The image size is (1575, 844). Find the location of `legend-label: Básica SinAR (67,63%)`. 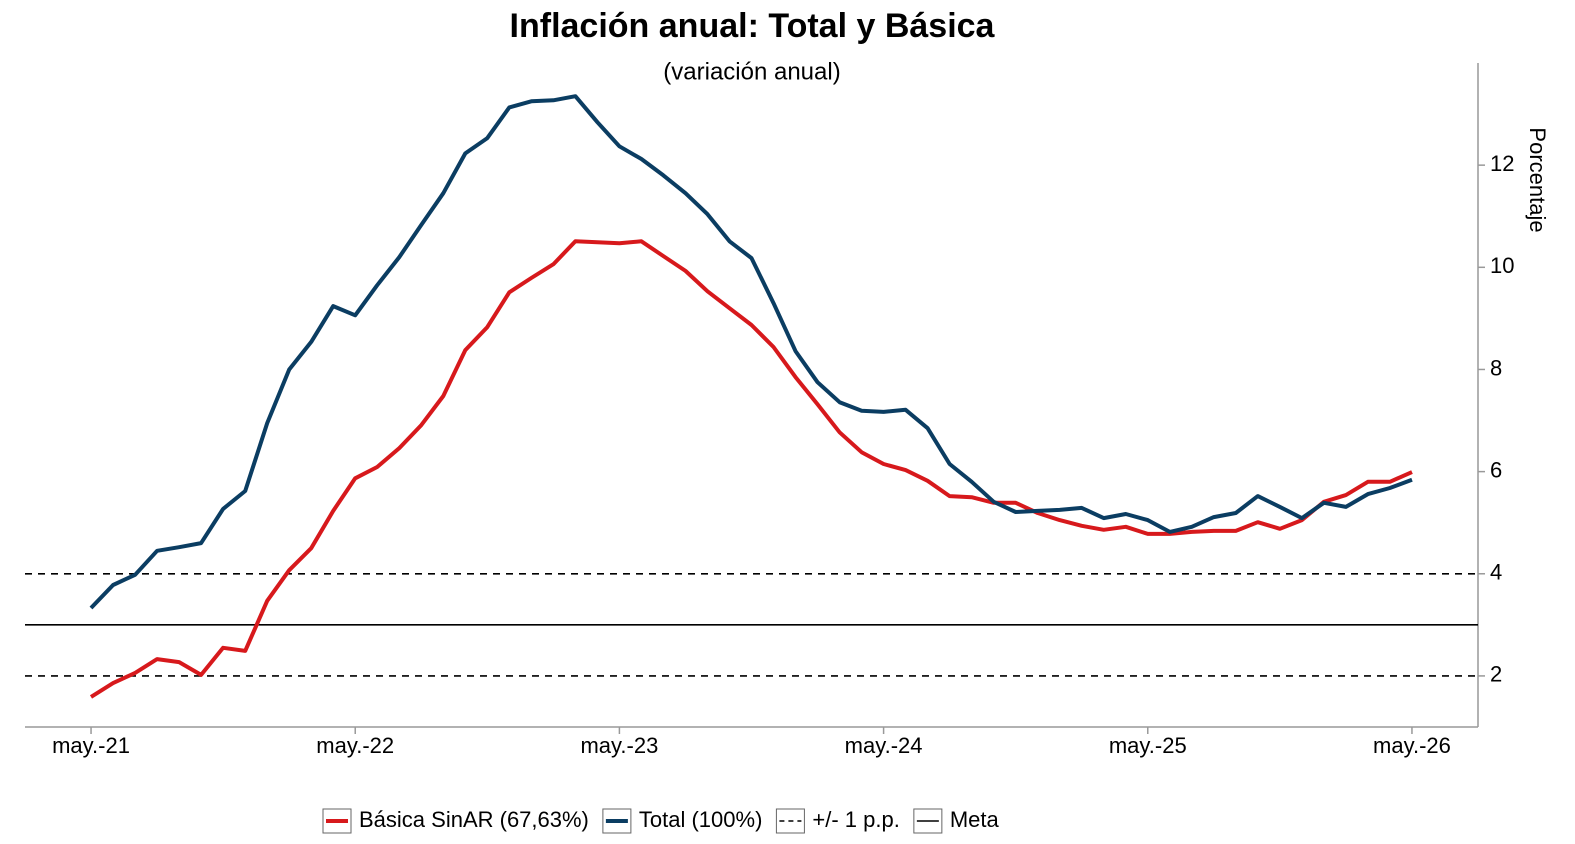

legend-label: Básica SinAR (67,63%) is located at coordinates (474, 819).